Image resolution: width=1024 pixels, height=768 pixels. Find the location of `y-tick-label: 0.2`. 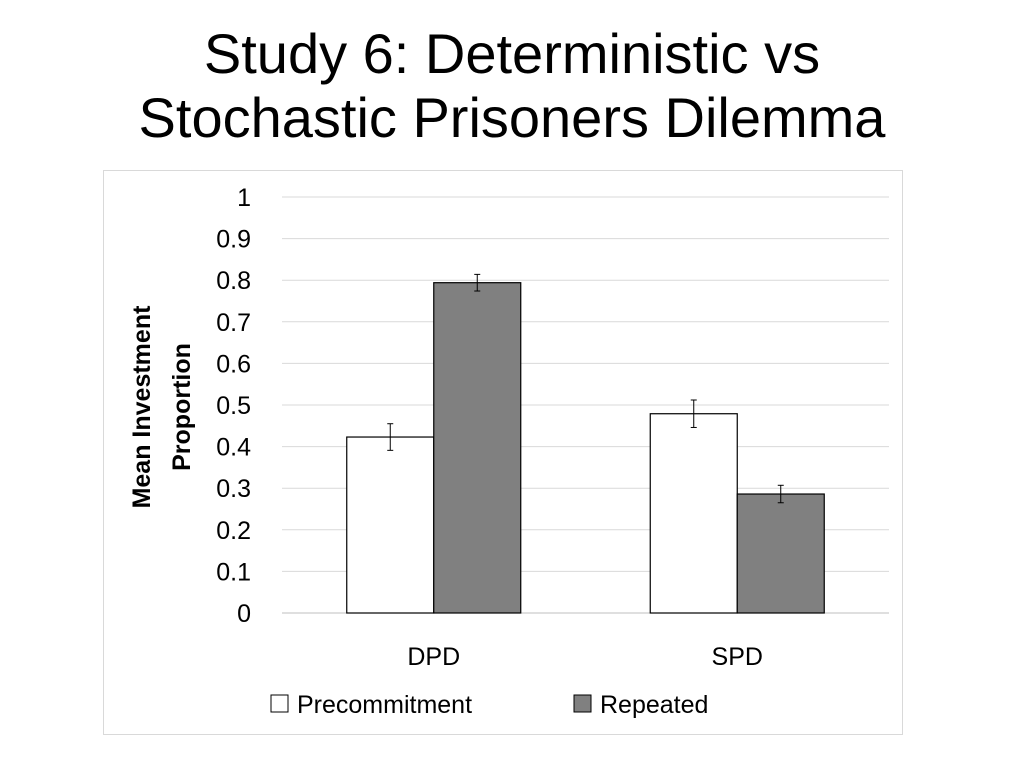

y-tick-label: 0.2 is located at coordinates (233, 531).